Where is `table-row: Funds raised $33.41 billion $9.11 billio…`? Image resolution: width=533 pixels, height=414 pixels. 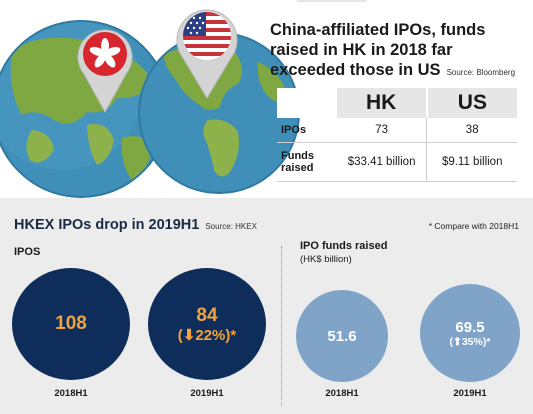
table-row: Funds raised $33.41 billion $9.11 billio… is located at coordinates (397, 162).